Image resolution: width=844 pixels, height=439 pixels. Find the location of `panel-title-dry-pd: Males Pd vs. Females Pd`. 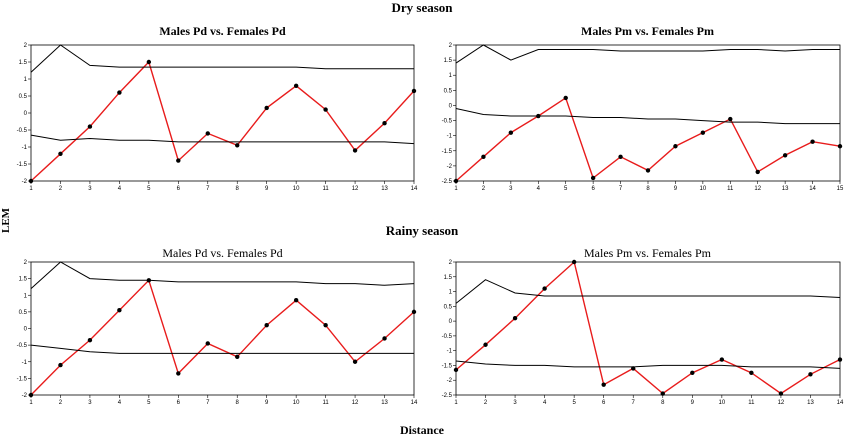

panel-title-dry-pd: Males Pd vs. Females Pd is located at coordinates (222, 31).